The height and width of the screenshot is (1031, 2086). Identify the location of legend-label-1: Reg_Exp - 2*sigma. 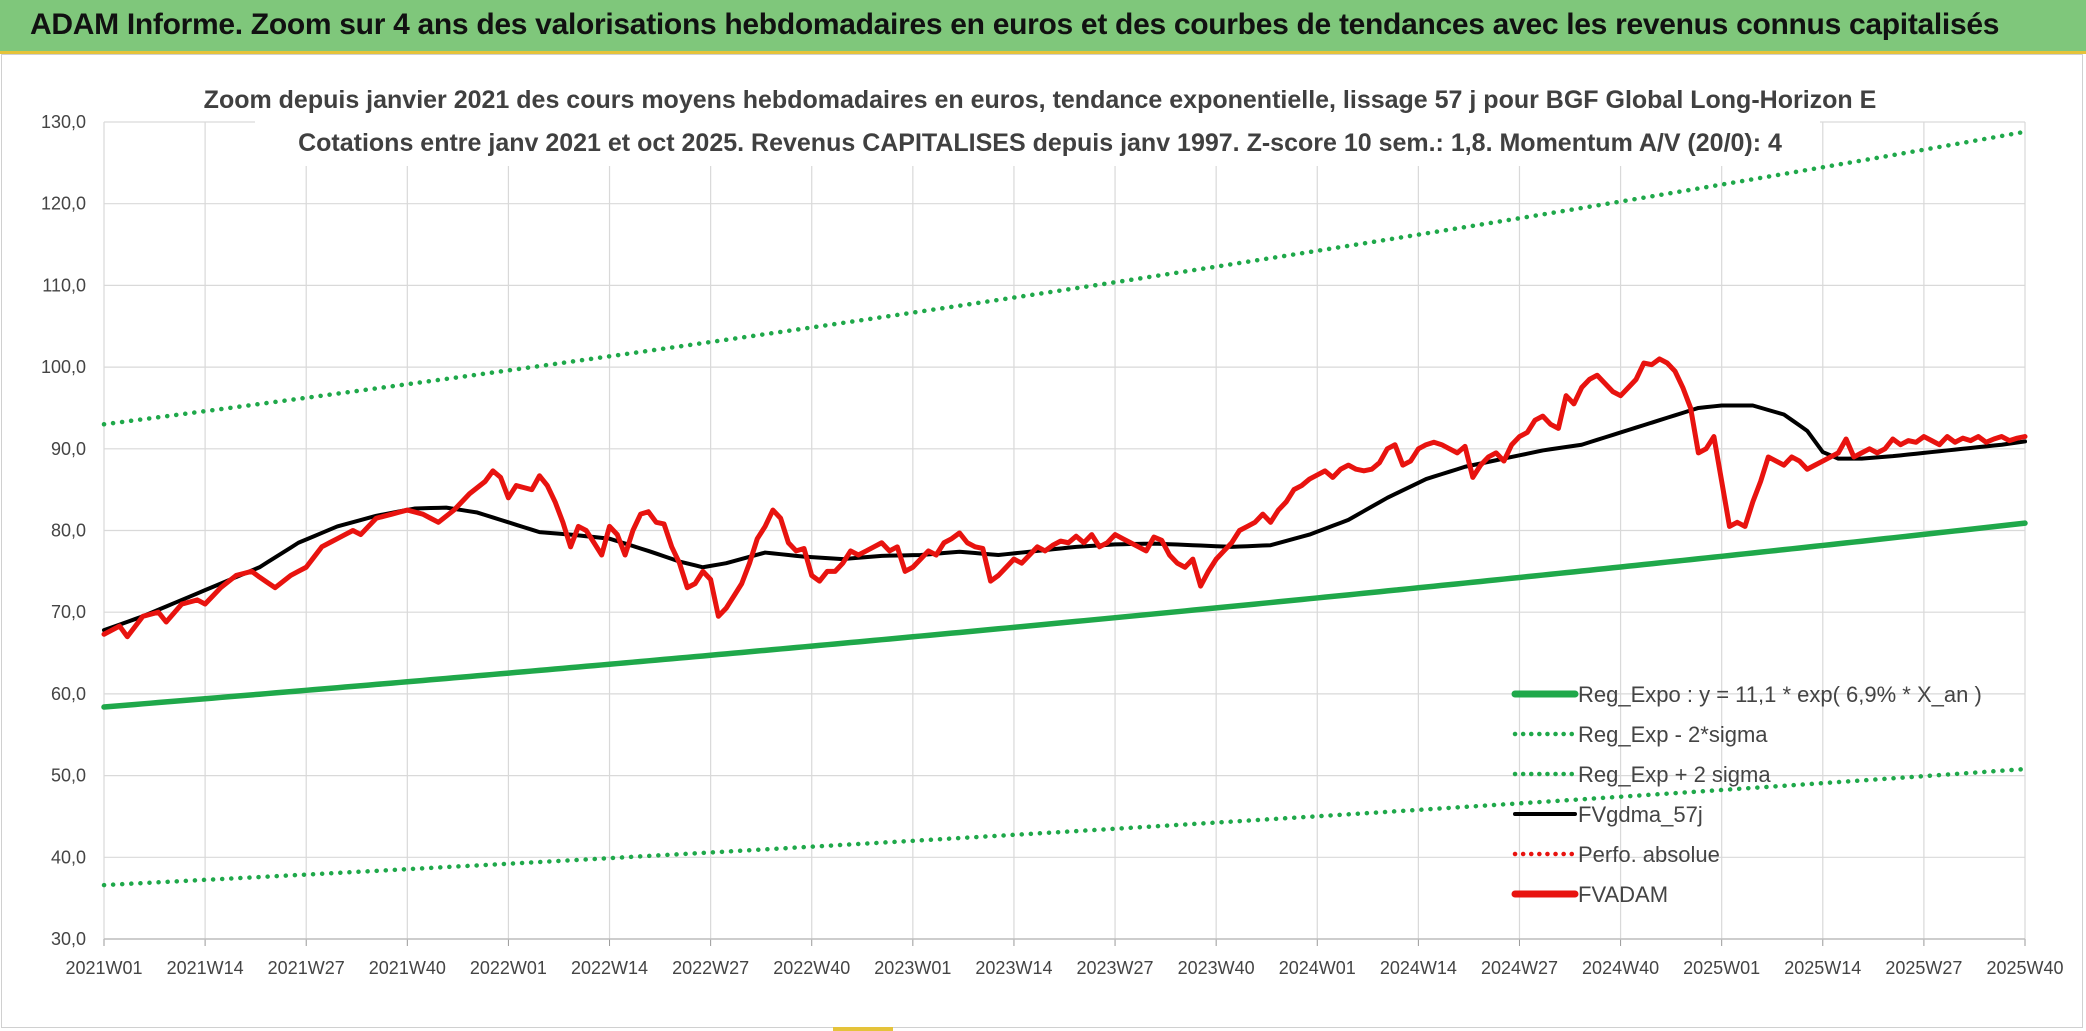
(1673, 734).